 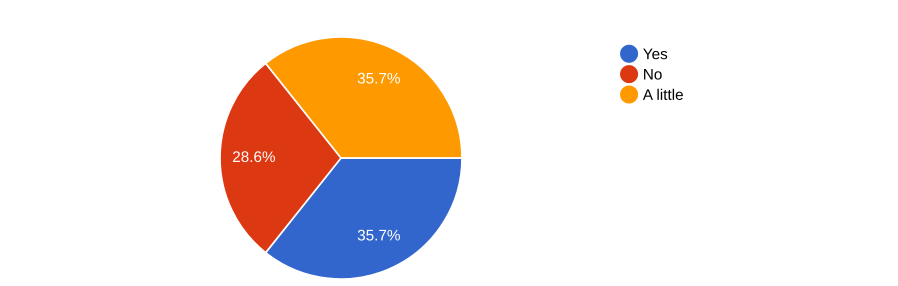 I want to click on legend-label: No, so click(x=653, y=74).